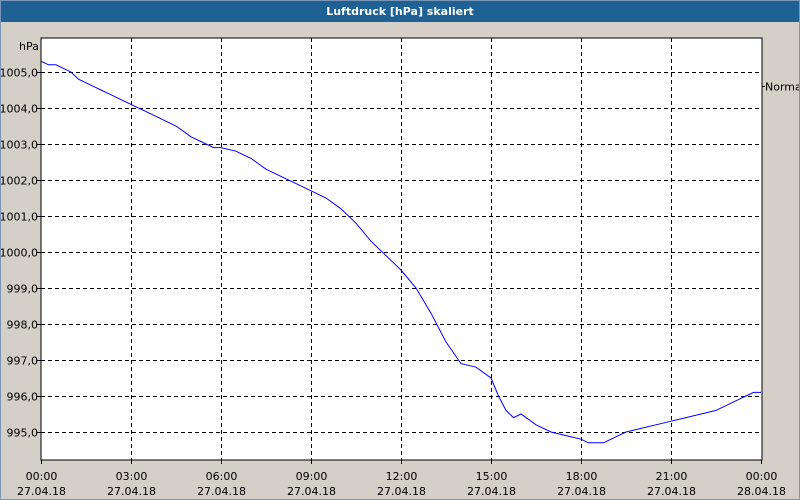  What do you see at coordinates (23, 433) in the screenshot?
I see `y-tick-label: 995,0` at bounding box center [23, 433].